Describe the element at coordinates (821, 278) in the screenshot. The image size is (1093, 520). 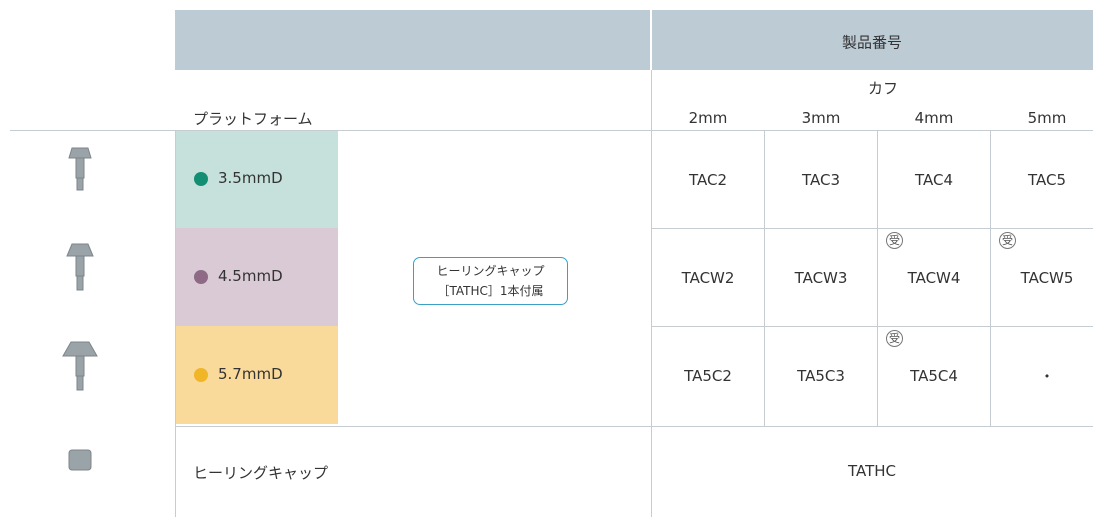
I see `product-code: TACW3` at that location.